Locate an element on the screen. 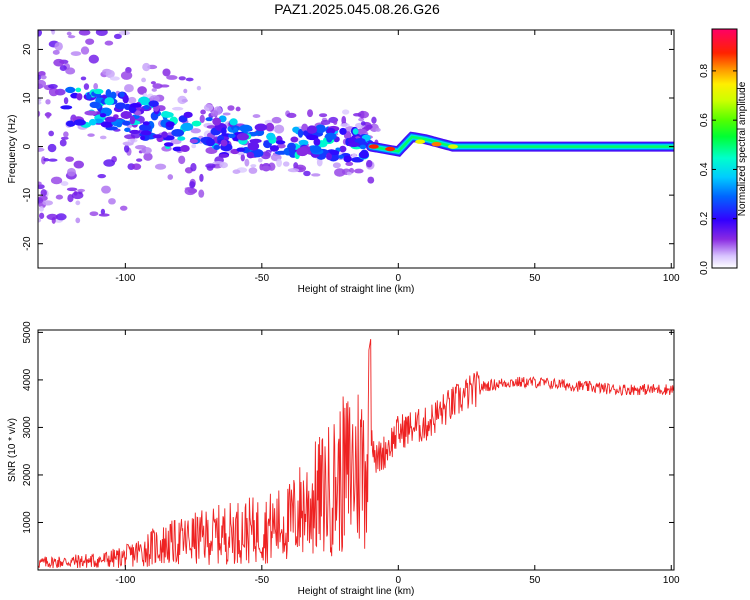  spectrogram-x-tick-label: 100 is located at coordinates (671, 278).